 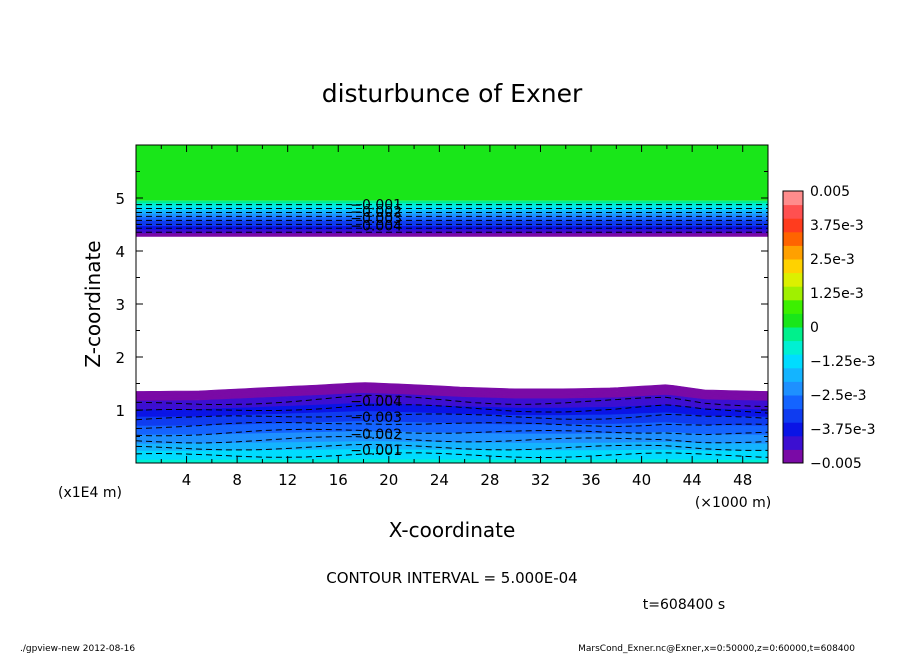 What do you see at coordinates (832, 260) in the screenshot?
I see `colorbar-label: 2.5e-3` at bounding box center [832, 260].